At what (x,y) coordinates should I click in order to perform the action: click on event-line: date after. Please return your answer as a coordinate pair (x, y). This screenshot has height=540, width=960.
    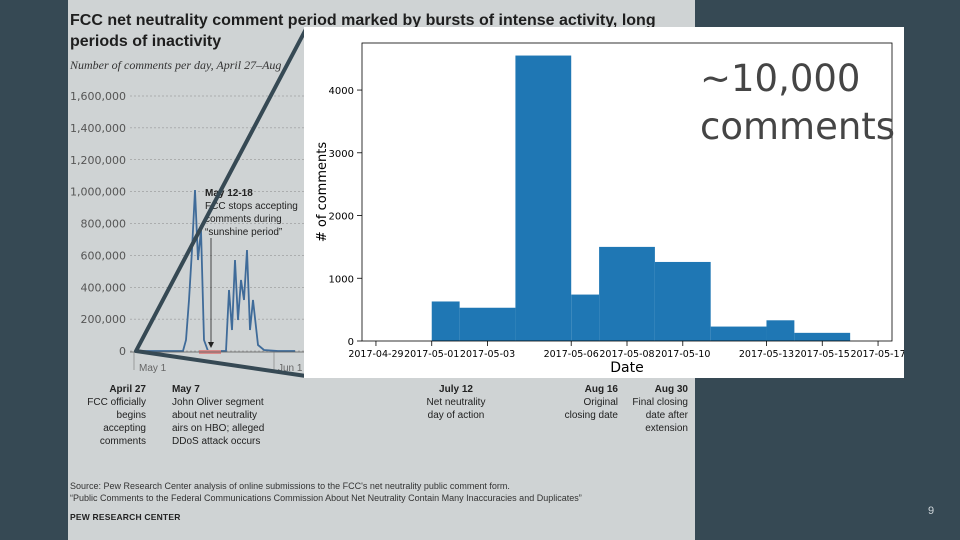
    Looking at the image, I should click on (666, 415).